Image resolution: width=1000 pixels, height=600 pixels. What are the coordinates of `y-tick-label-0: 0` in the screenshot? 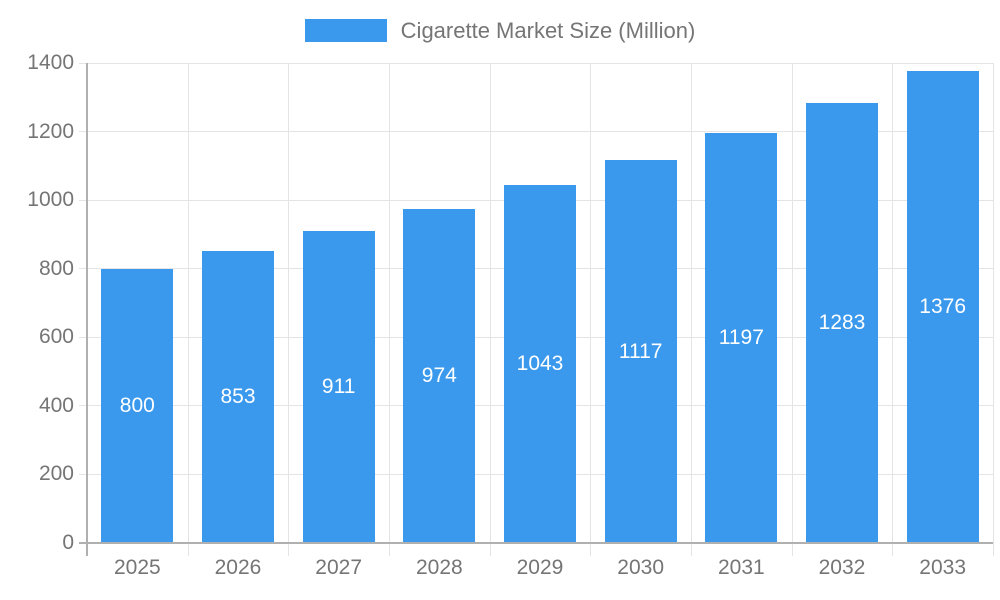 It's located at (68, 542).